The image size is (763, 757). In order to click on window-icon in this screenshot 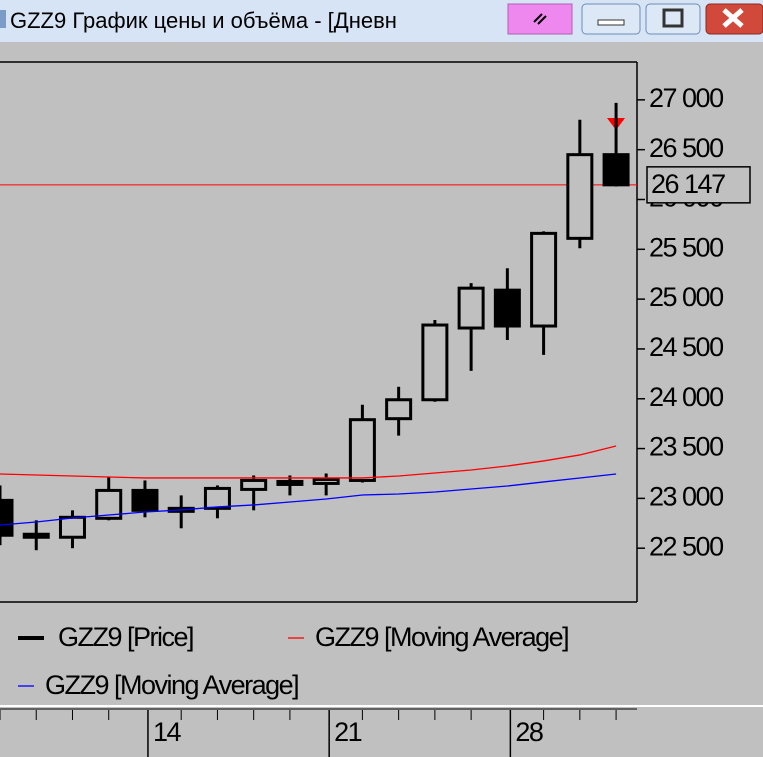, I will do `click(3, 19)`.